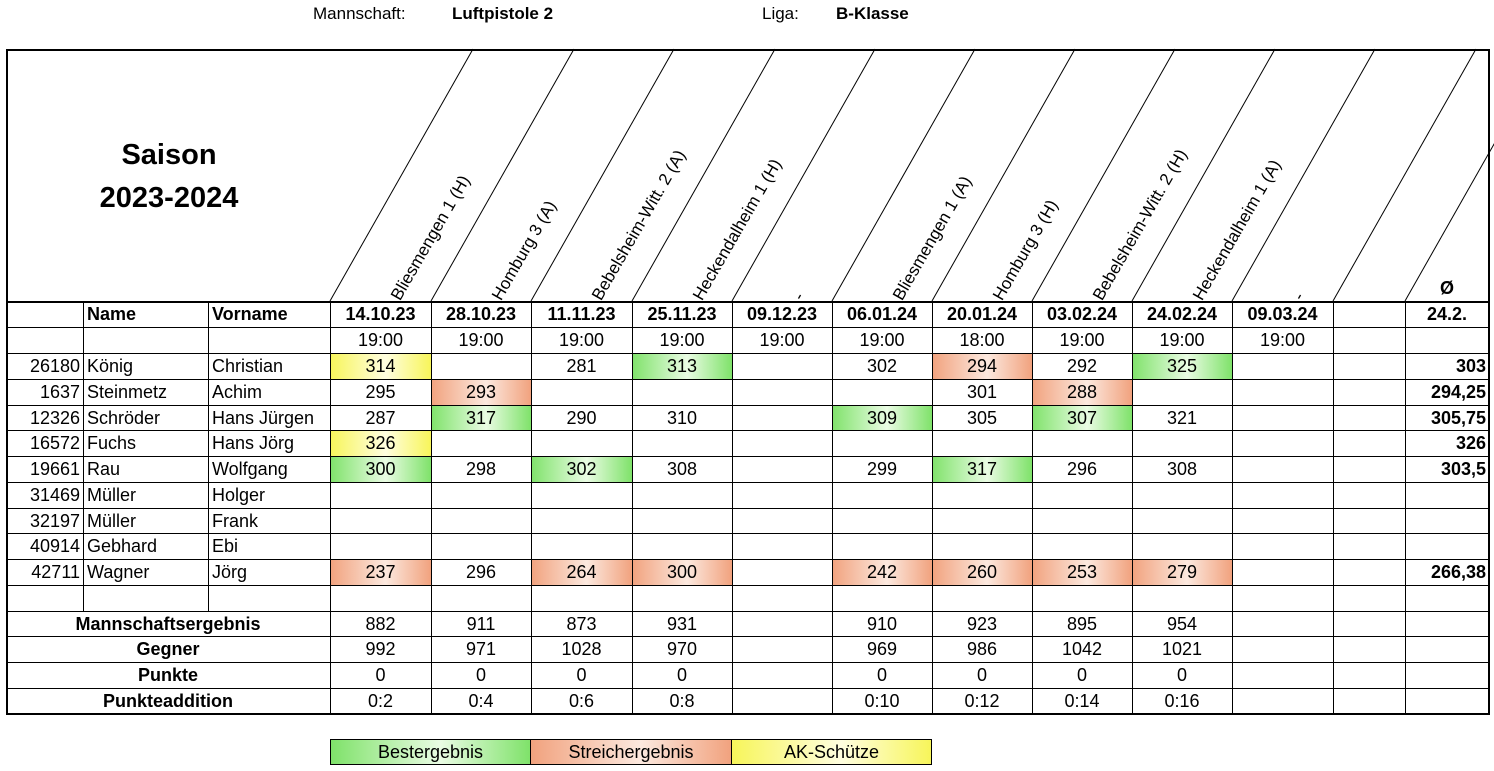  I want to click on player-name: Schröder, so click(124, 417).